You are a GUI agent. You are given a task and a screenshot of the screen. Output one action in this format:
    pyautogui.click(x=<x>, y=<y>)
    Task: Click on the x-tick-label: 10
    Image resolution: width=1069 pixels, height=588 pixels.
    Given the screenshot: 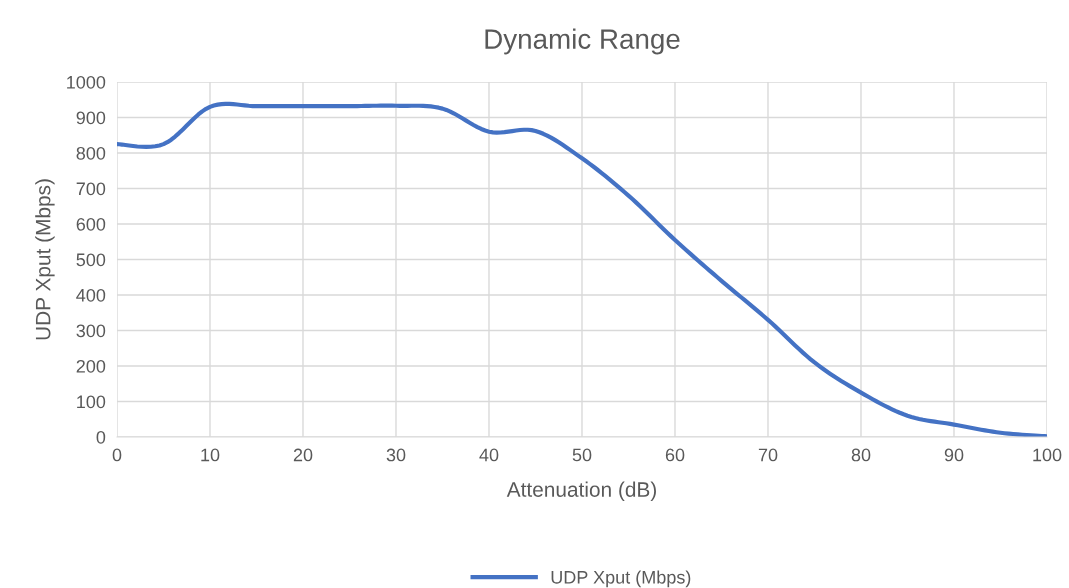 What is the action you would take?
    pyautogui.click(x=210, y=455)
    